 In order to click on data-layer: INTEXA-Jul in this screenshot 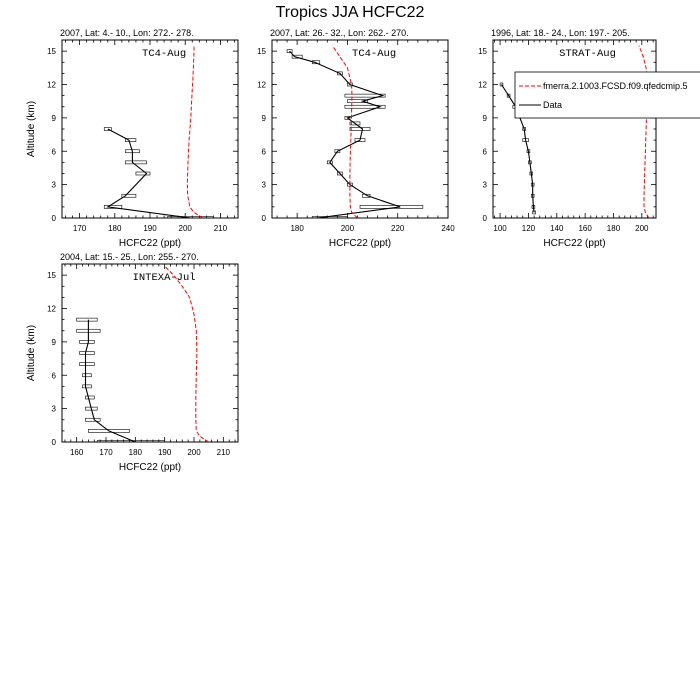, I will do `click(142, 353)`.